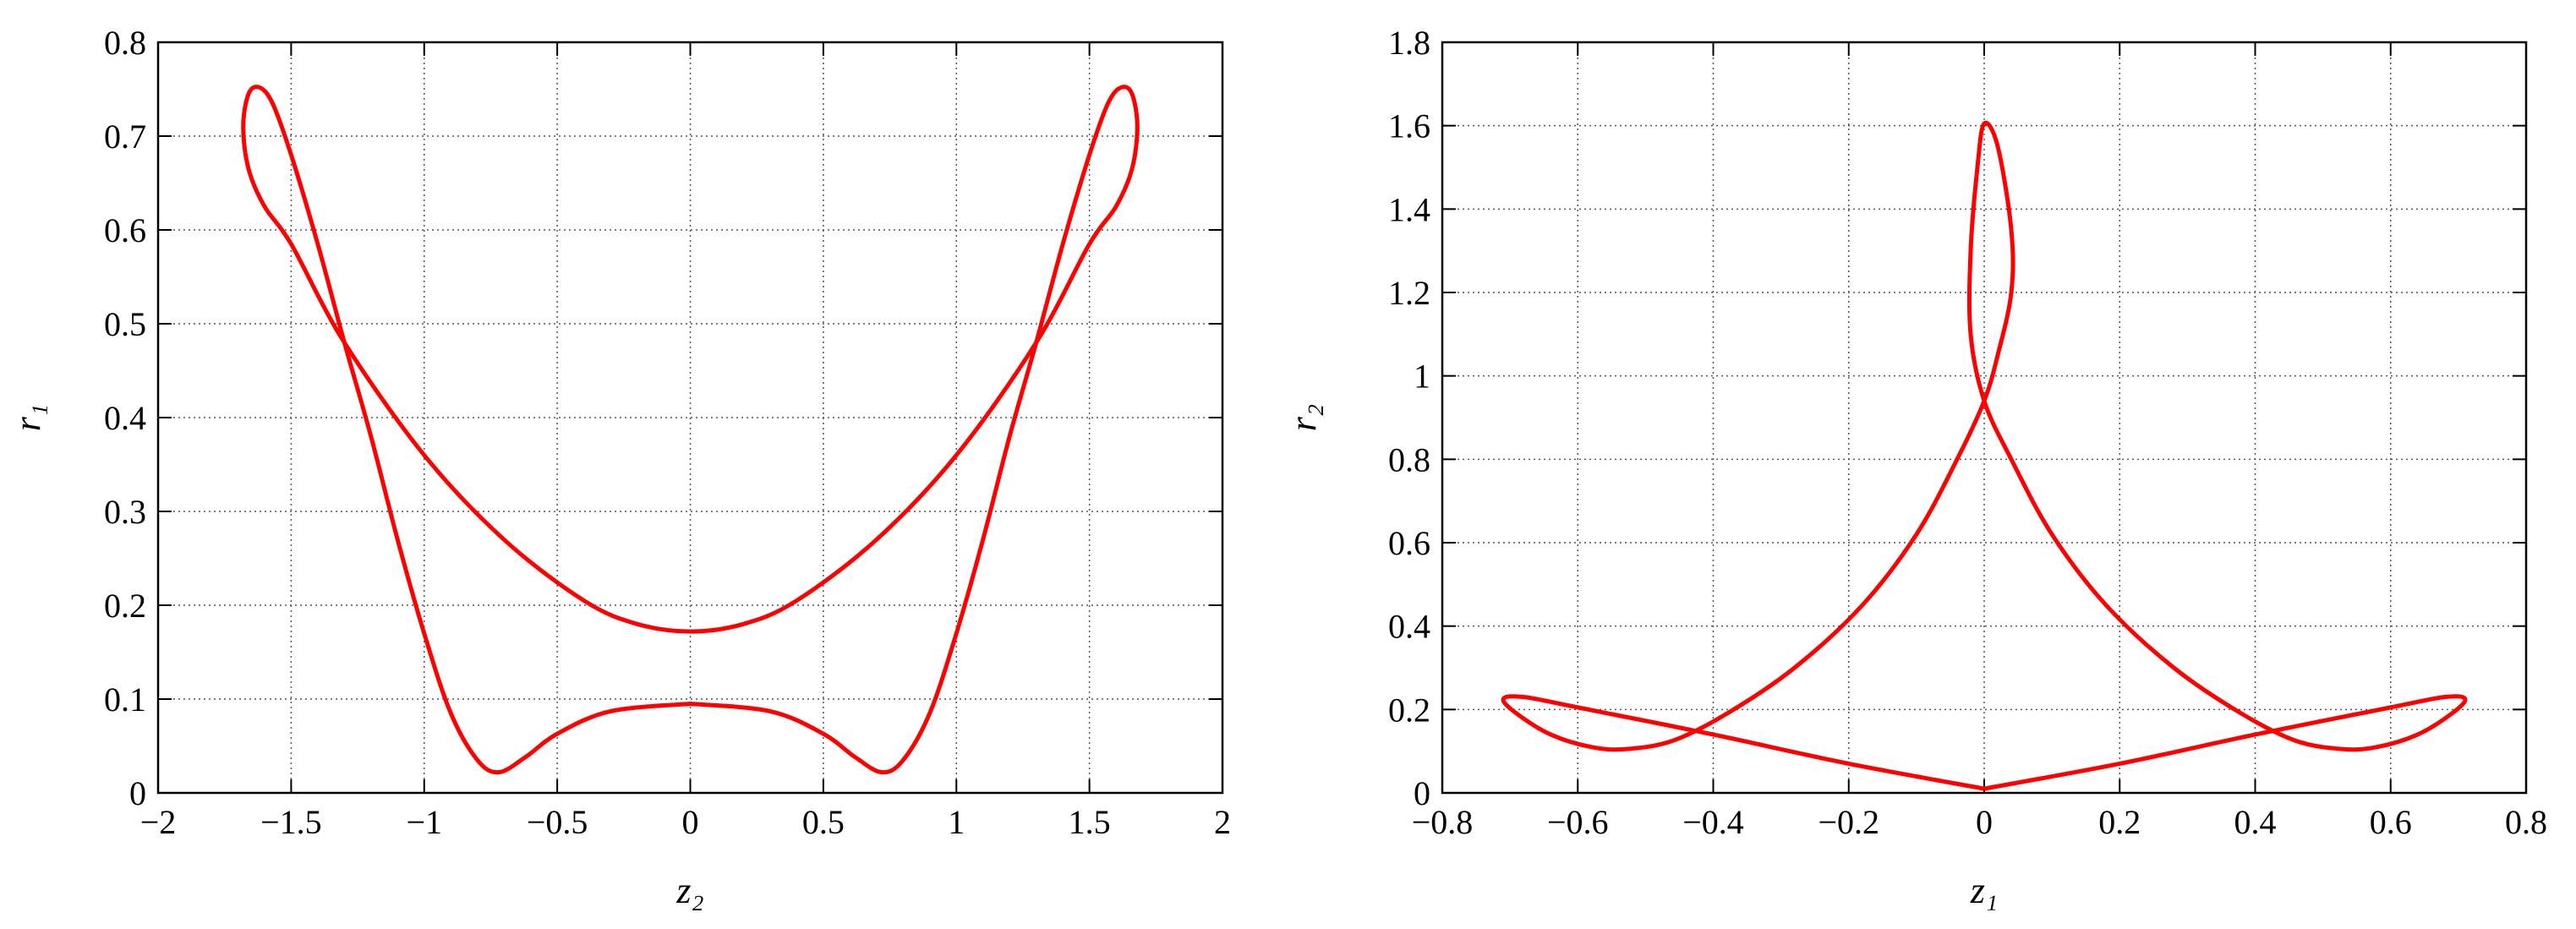 The image size is (2576, 929). I want to click on x-axis-label: z₁, so click(1984, 890).